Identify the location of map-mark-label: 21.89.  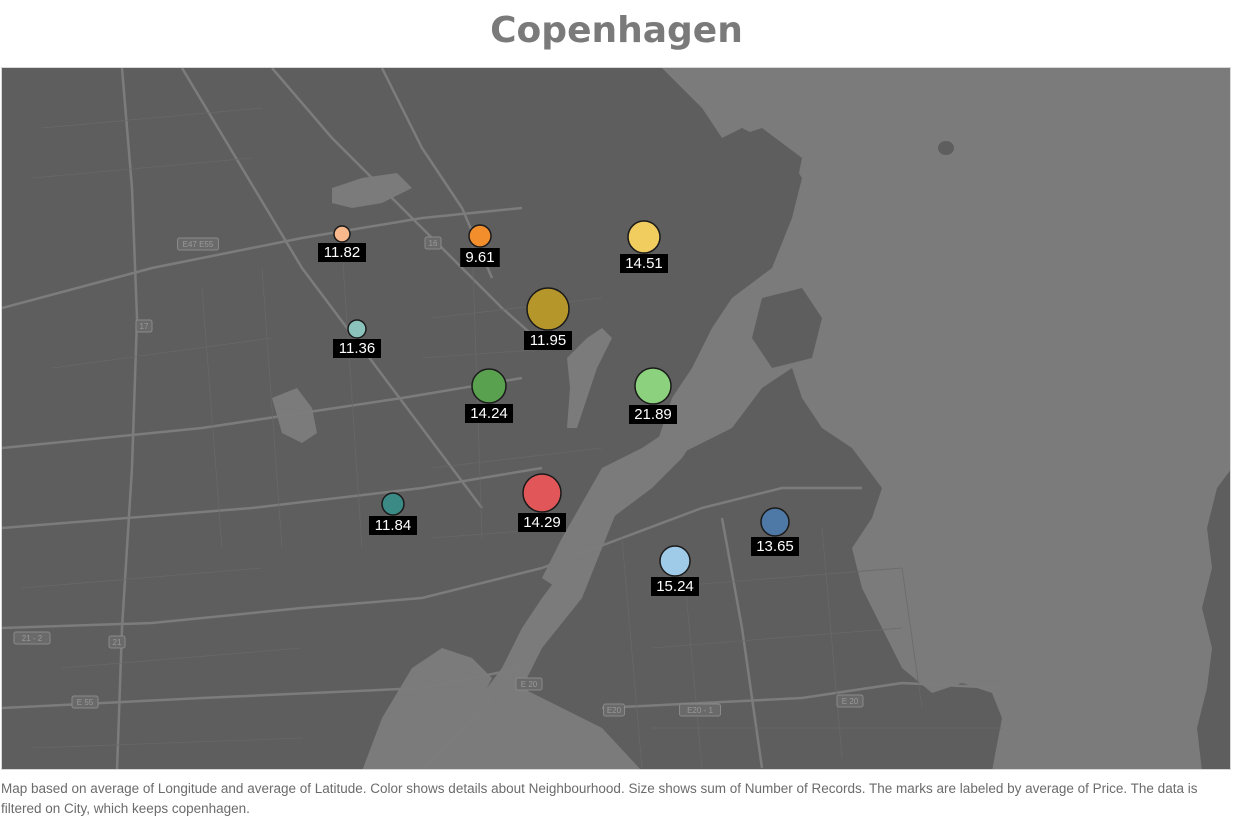
(653, 414).